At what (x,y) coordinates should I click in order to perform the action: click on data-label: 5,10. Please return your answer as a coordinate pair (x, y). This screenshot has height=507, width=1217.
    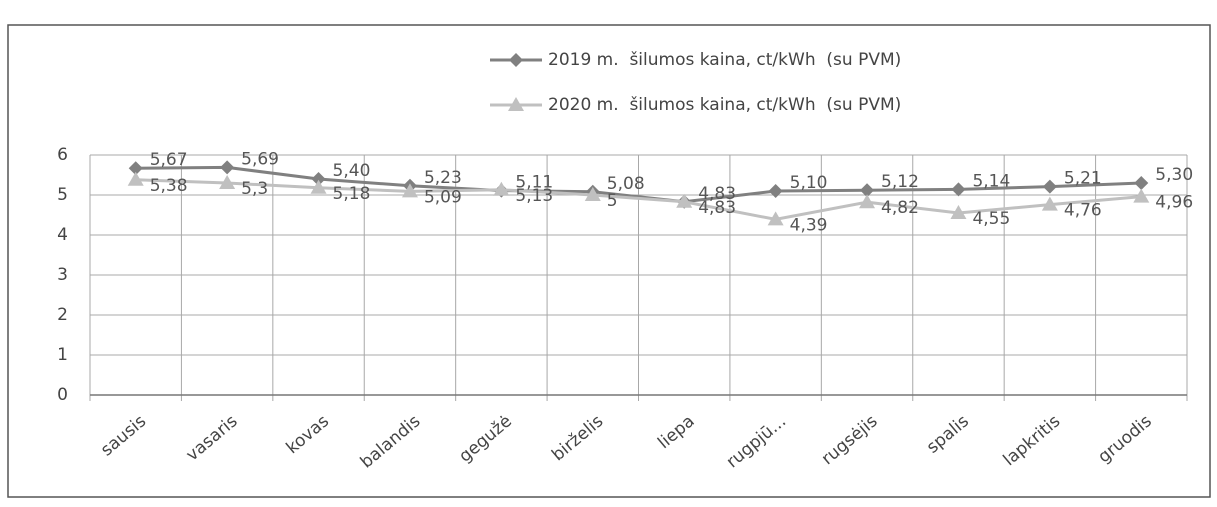
    Looking at the image, I should click on (809, 183).